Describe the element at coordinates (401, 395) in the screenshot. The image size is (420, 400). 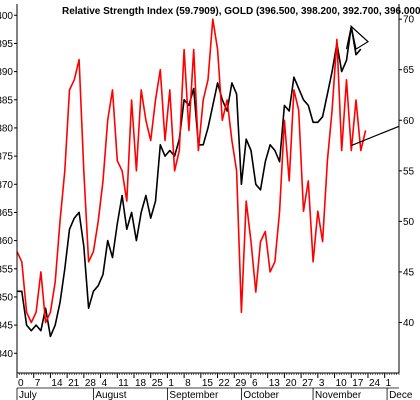
I see `month-label: Dece` at that location.